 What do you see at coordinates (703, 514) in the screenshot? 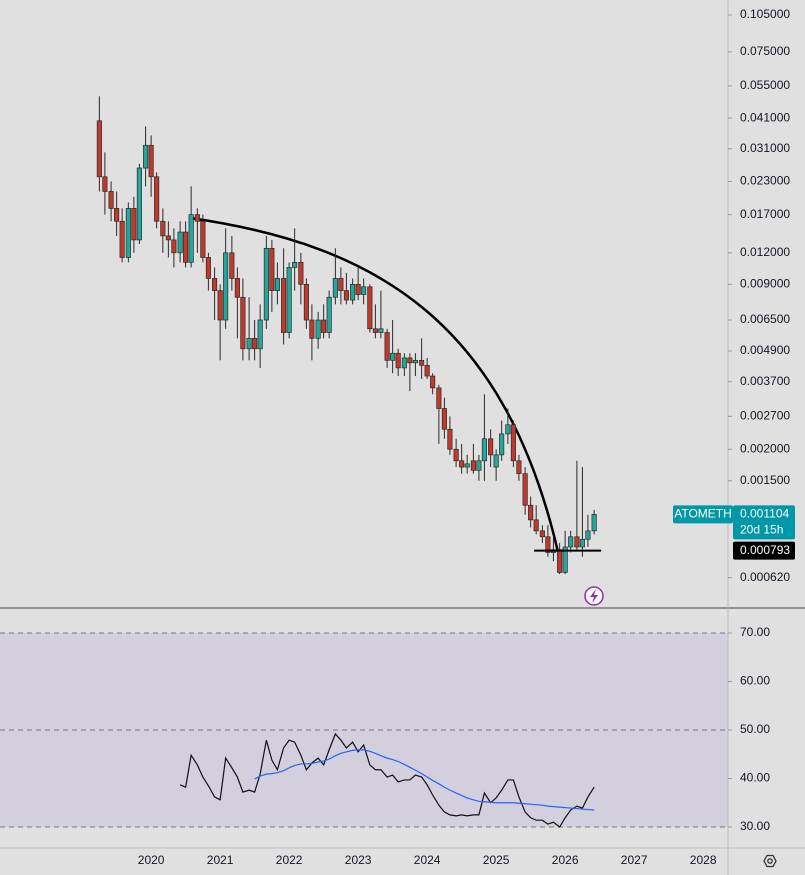
I see `symbol-tag` at bounding box center [703, 514].